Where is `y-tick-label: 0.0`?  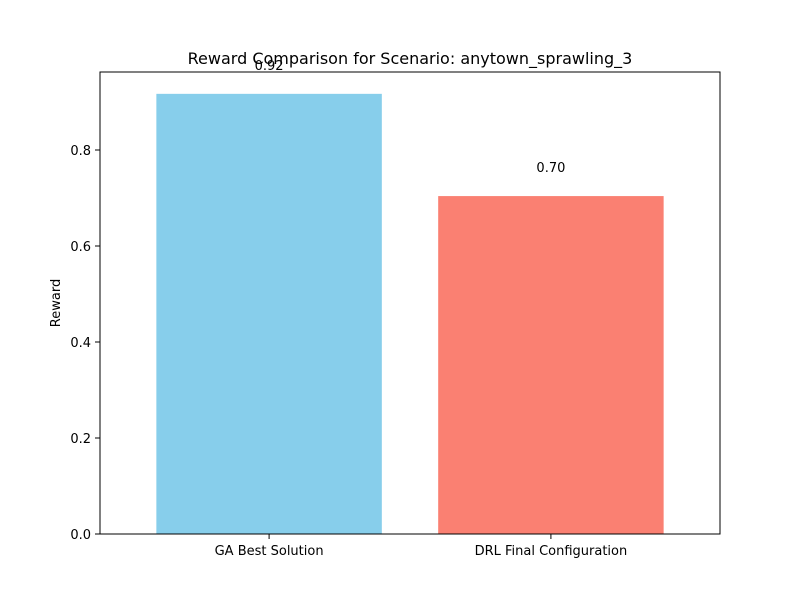 y-tick-label: 0.0 is located at coordinates (80, 535).